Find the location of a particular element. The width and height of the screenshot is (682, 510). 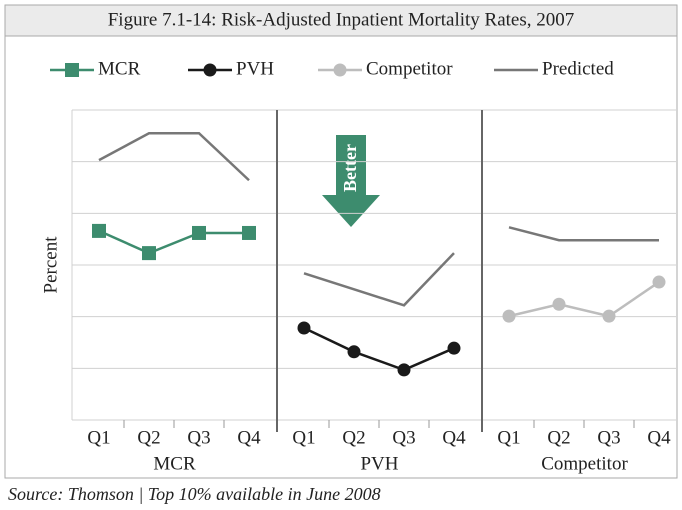

legend-label: PVH is located at coordinates (255, 68).